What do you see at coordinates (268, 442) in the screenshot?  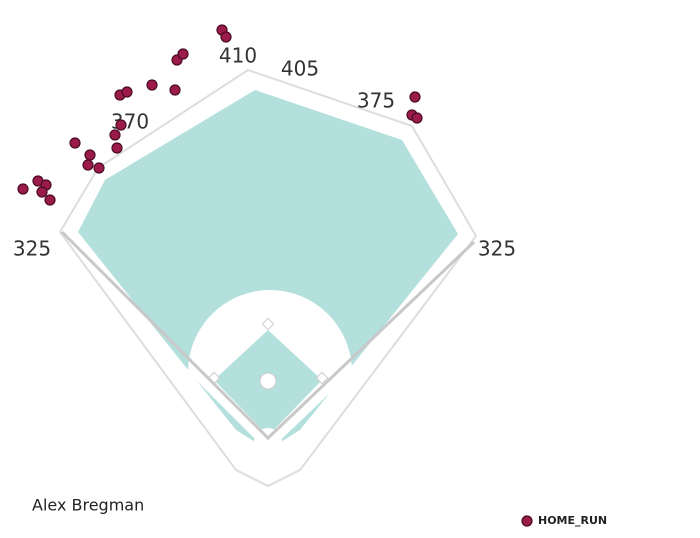 I see `home-plate-area` at bounding box center [268, 442].